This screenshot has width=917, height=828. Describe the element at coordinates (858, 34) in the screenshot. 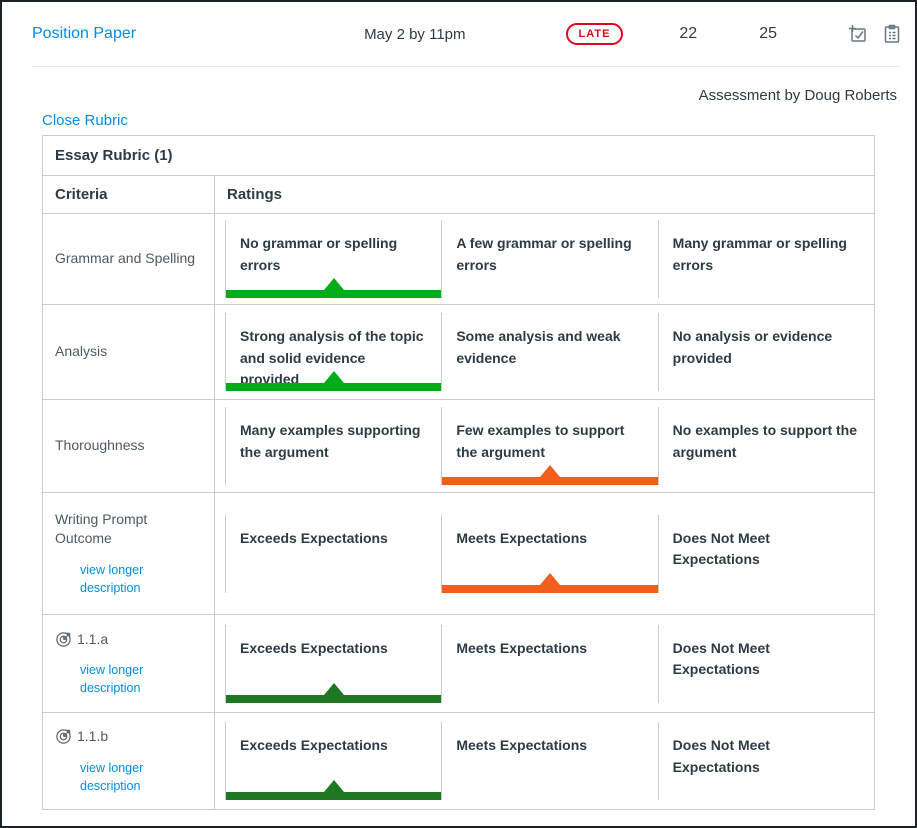

I see `add-rubric-icon` at that location.